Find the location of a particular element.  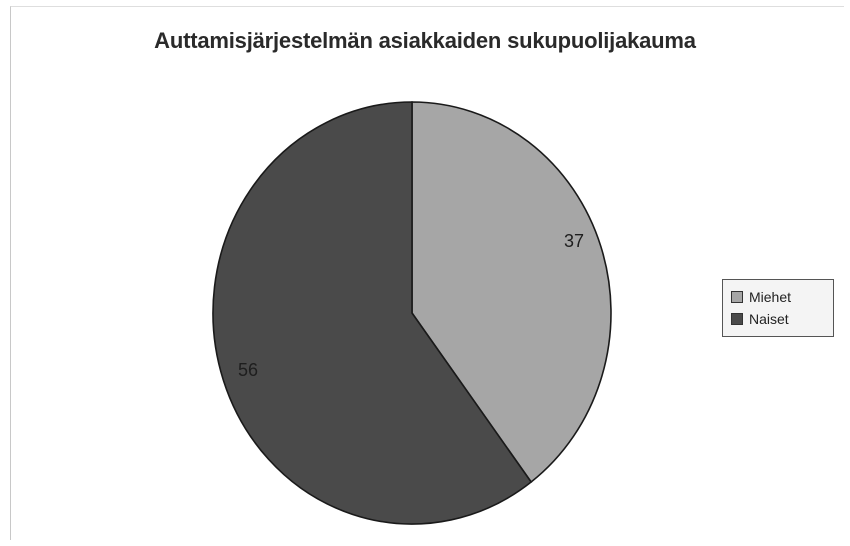

legend-item-miehet: Miehet is located at coordinates (778, 297).